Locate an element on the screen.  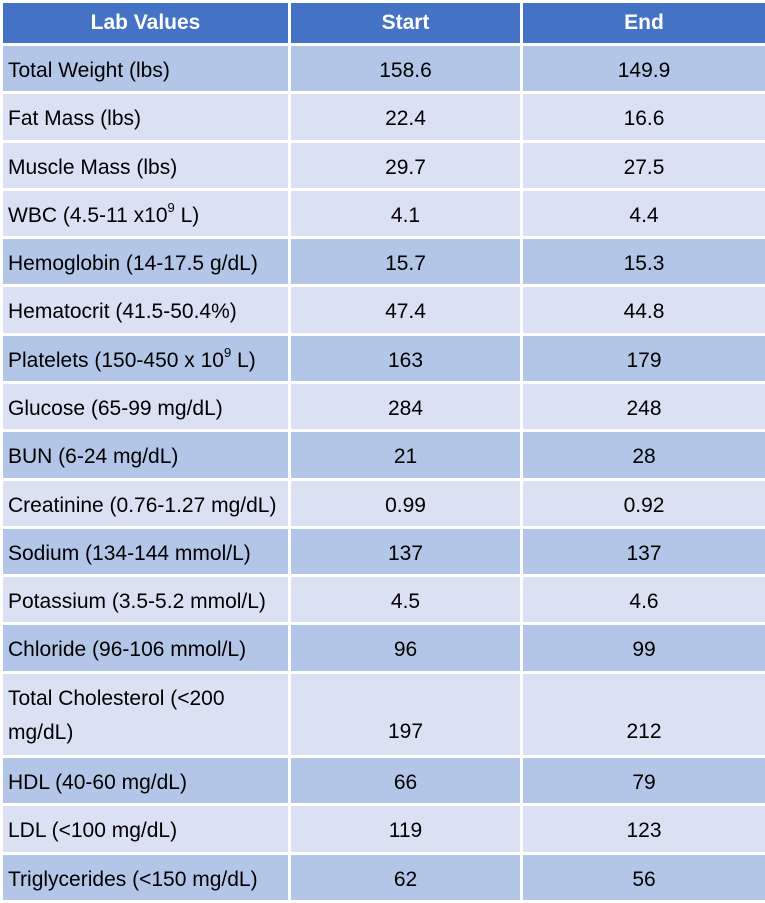
row-label: Fat Mass (lbs) is located at coordinates (145, 117).